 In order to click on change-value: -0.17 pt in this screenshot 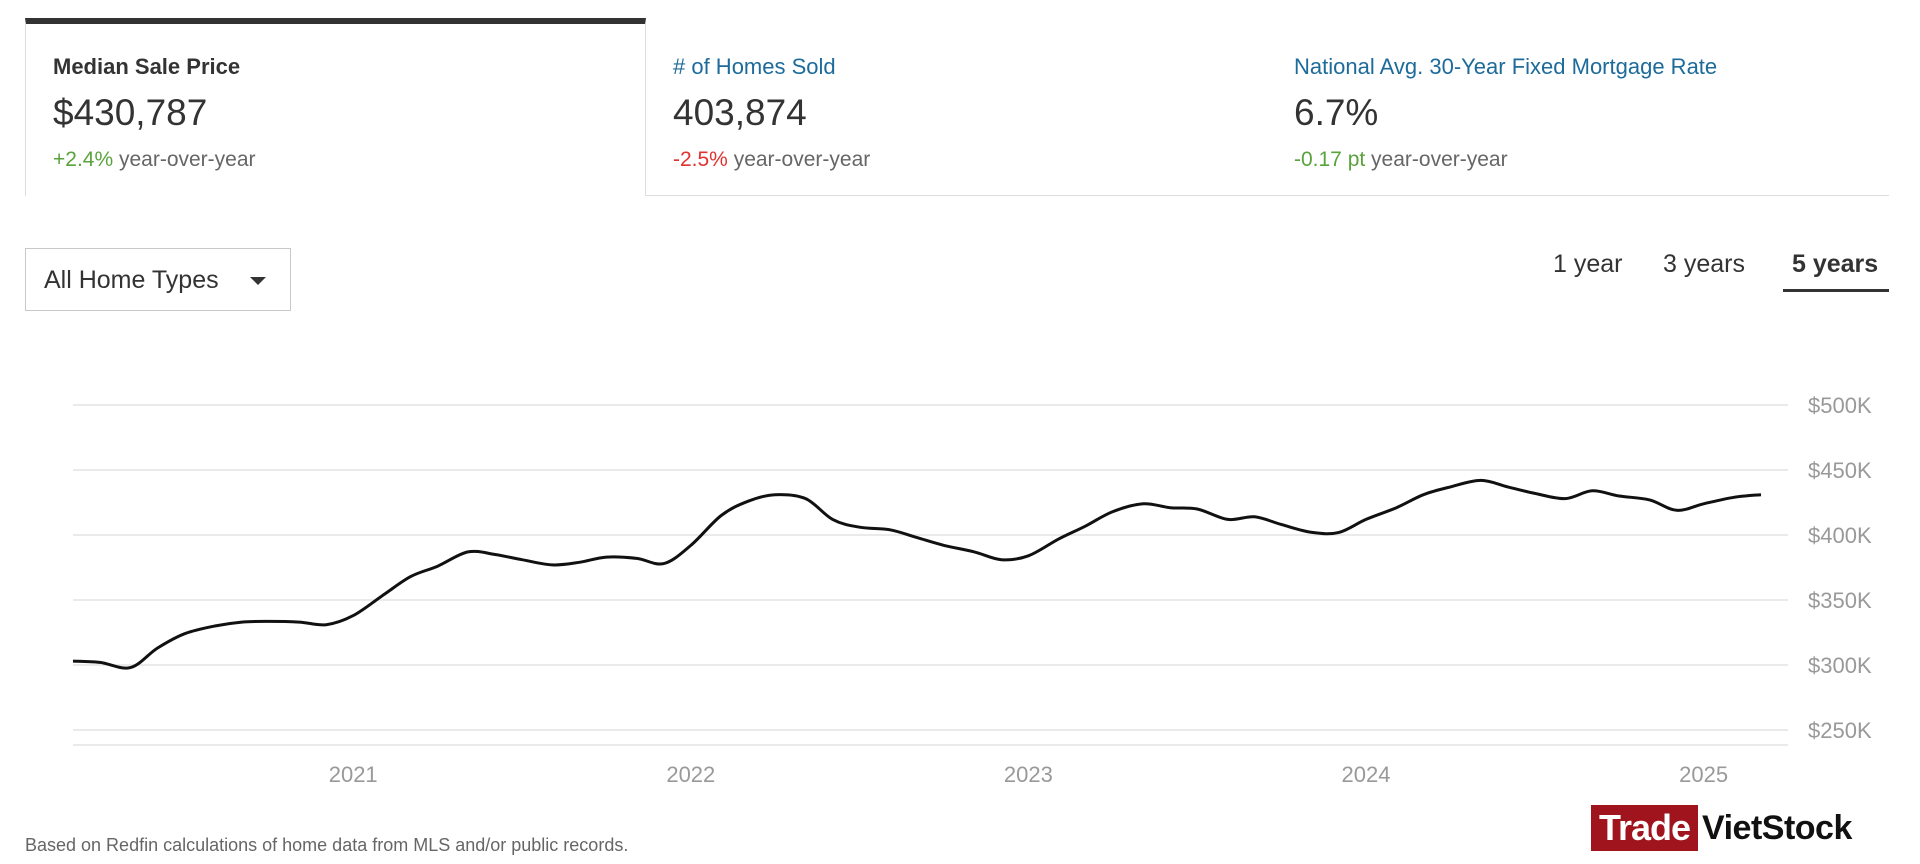, I will do `click(1330, 159)`.